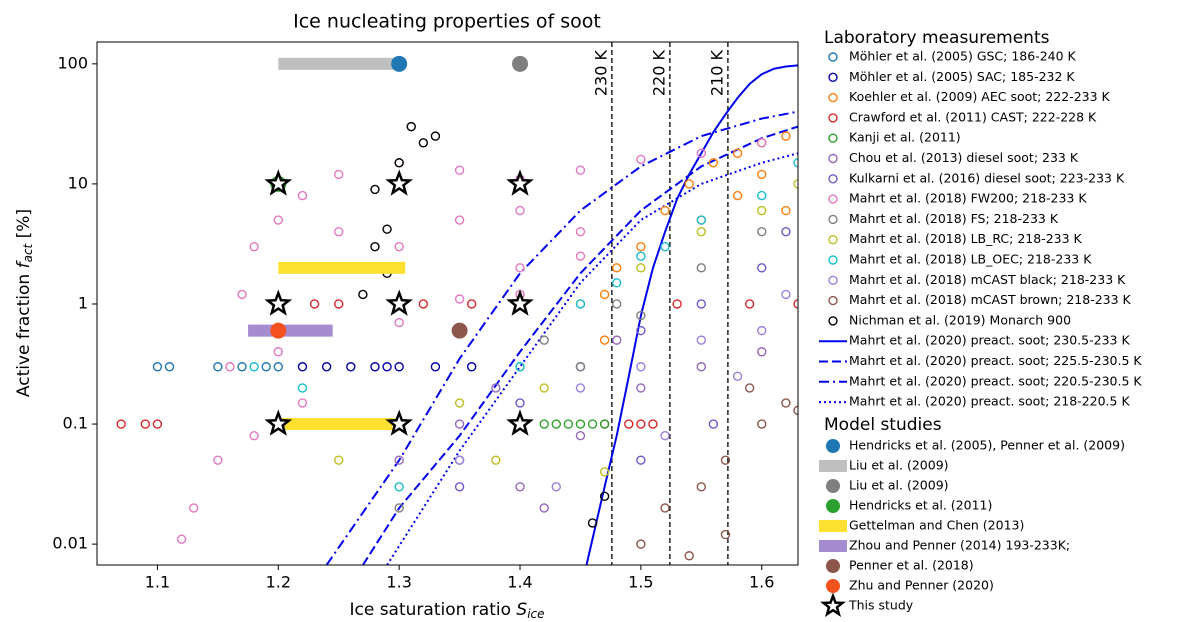 The height and width of the screenshot is (622, 1187). Describe the element at coordinates (640, 582) in the screenshot. I see `x-tick-label: 1.5` at that location.